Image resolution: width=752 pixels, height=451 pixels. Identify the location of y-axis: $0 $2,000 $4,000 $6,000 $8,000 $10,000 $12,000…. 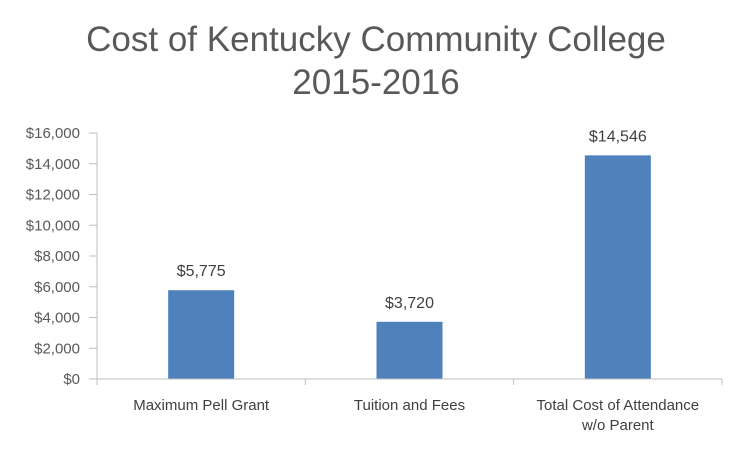
(62, 256).